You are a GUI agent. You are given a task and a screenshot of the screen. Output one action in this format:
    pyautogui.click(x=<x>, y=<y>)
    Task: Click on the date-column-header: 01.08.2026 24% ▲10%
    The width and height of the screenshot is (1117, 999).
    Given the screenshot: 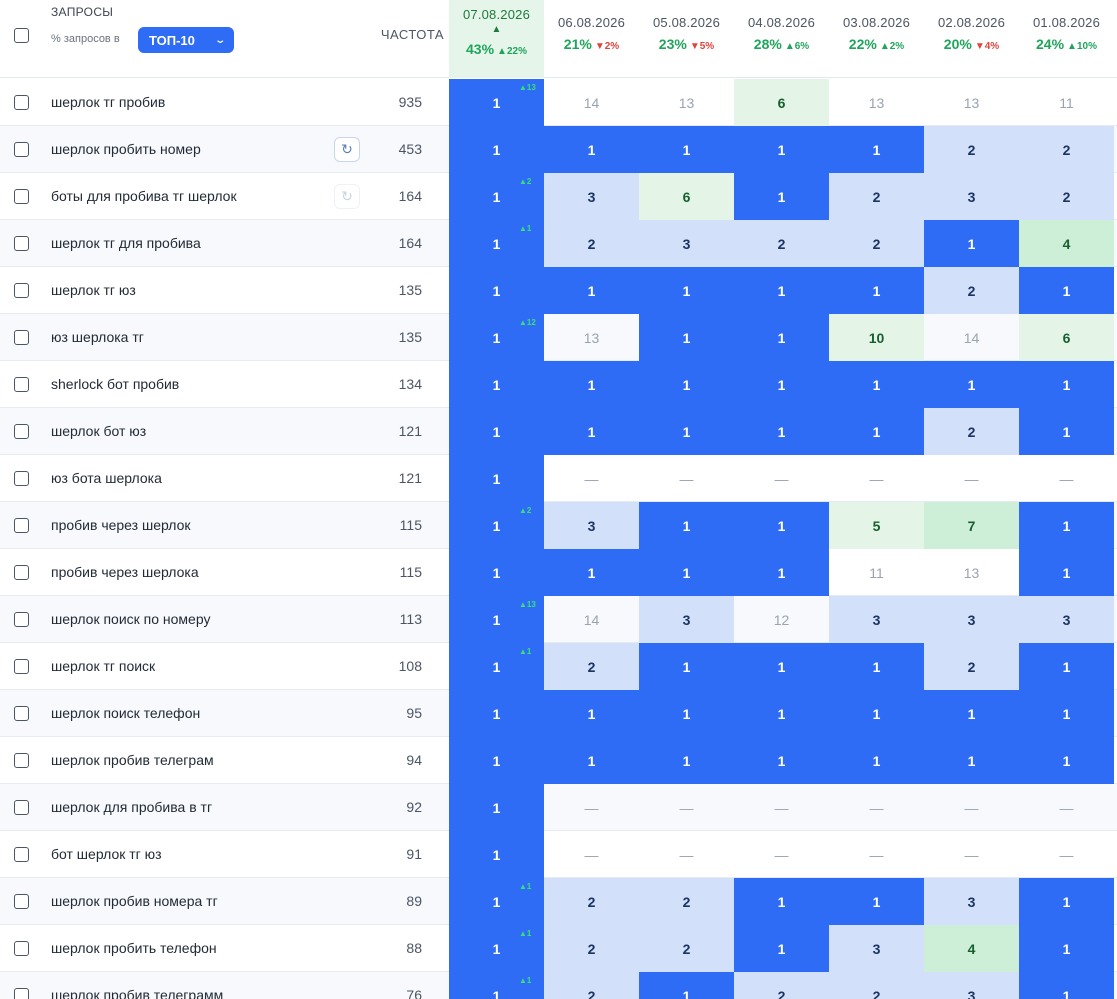 What is the action you would take?
    pyautogui.click(x=1066, y=39)
    